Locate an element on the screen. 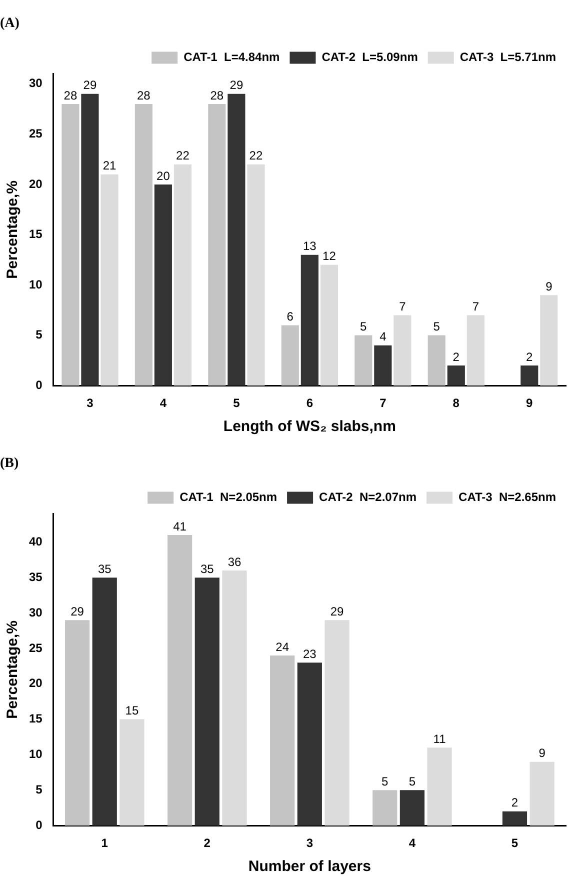 The width and height of the screenshot is (581, 885). data-label: 24 is located at coordinates (283, 647).